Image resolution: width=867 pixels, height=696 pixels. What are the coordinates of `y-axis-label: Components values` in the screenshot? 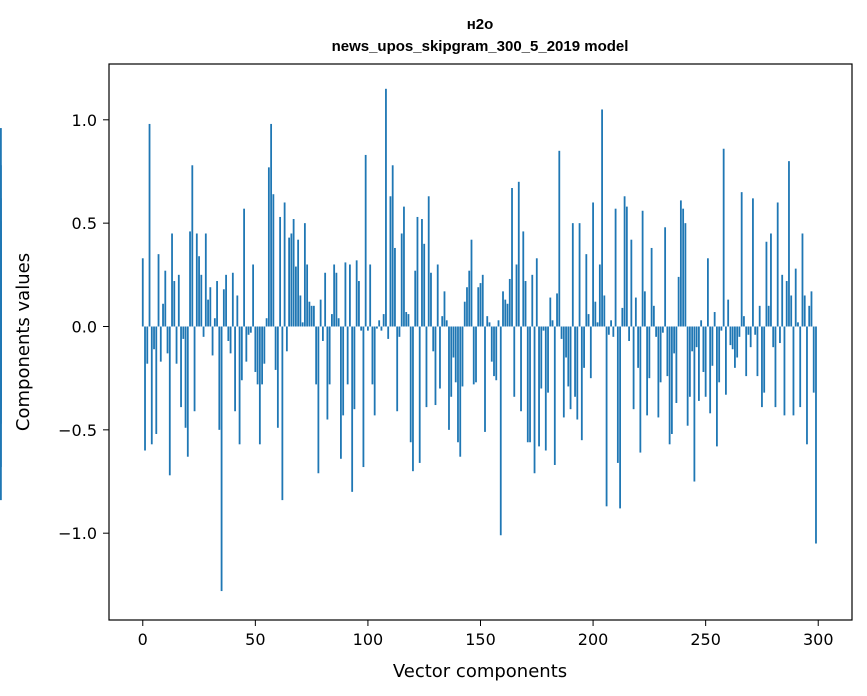 It's located at (23, 342).